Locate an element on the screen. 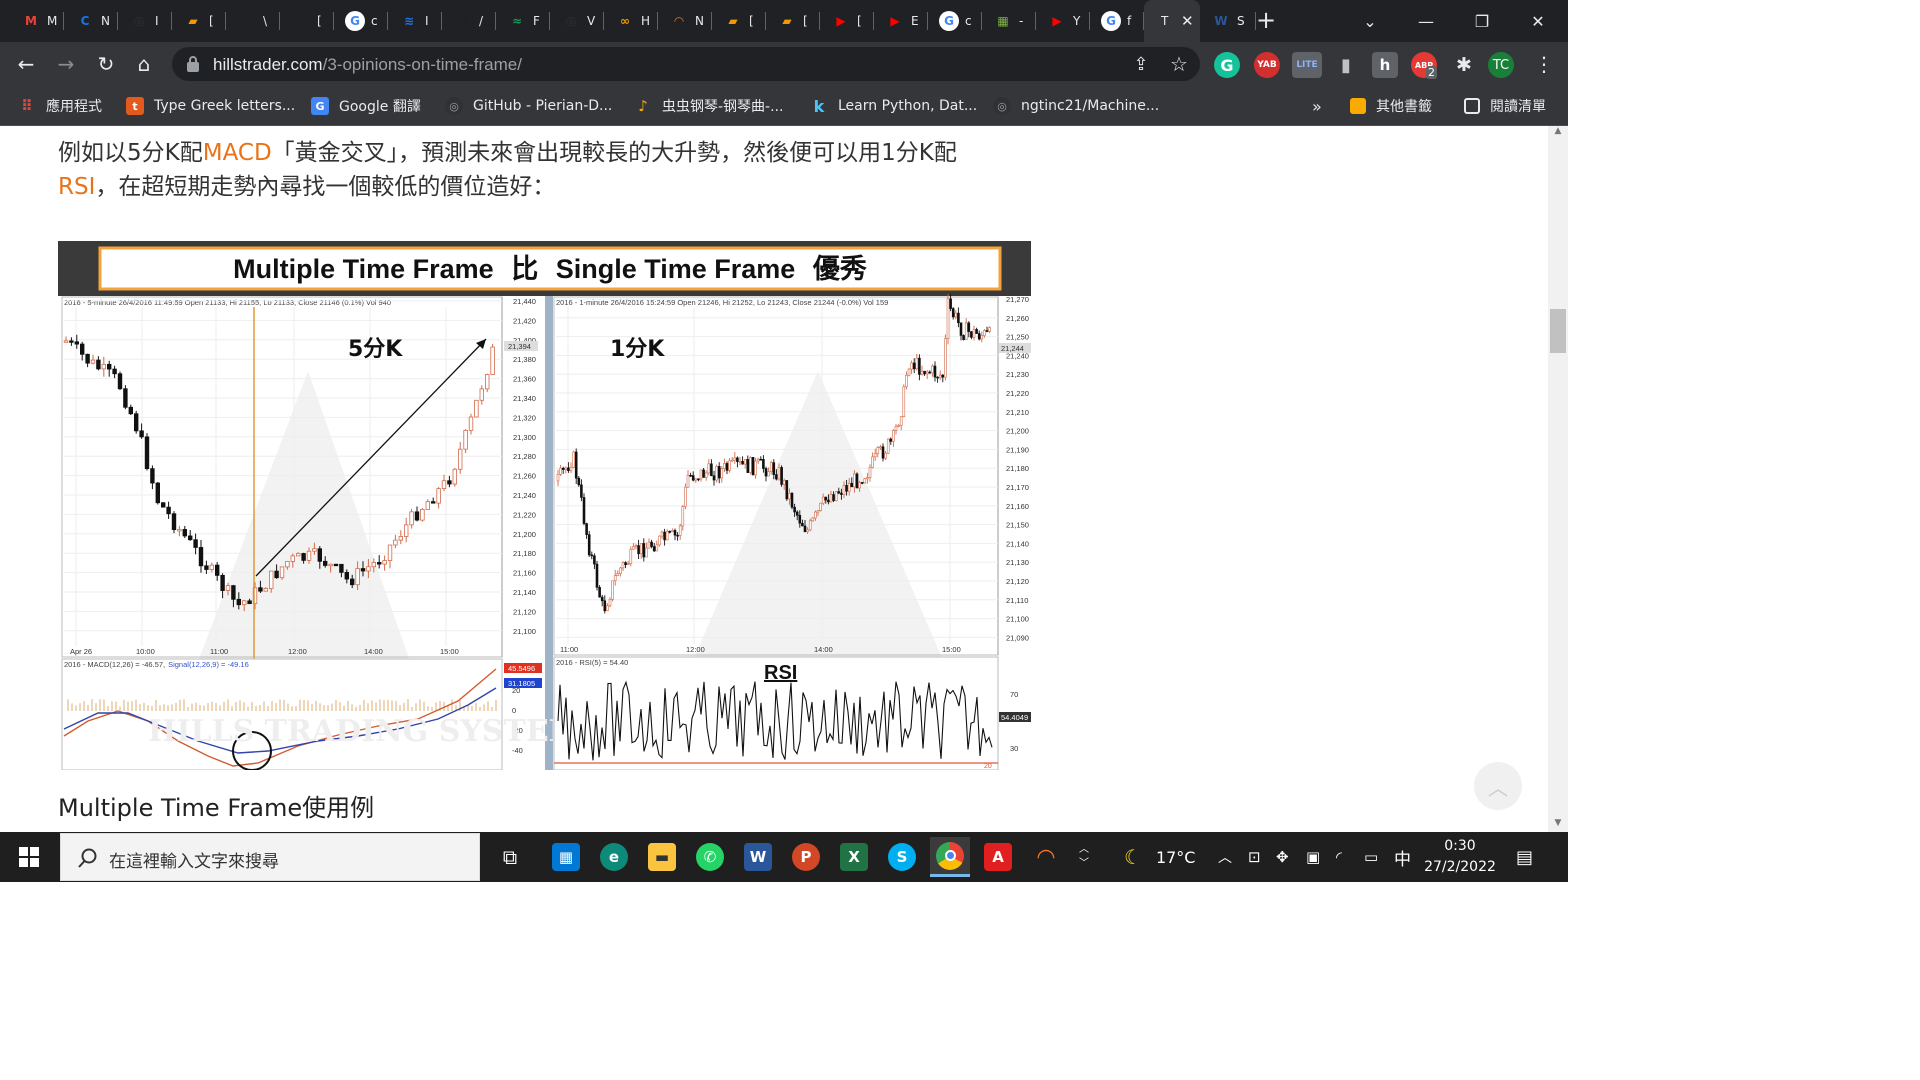  ime-indicator: 中 is located at coordinates (1402, 859).